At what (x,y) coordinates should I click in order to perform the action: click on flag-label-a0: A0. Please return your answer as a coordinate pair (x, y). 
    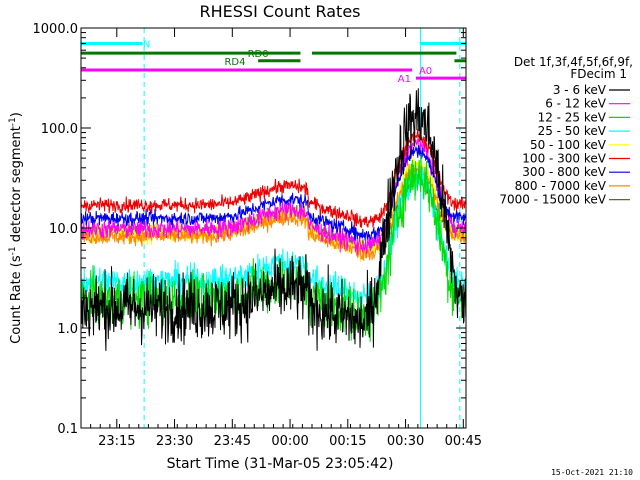
    Looking at the image, I should click on (425, 71).